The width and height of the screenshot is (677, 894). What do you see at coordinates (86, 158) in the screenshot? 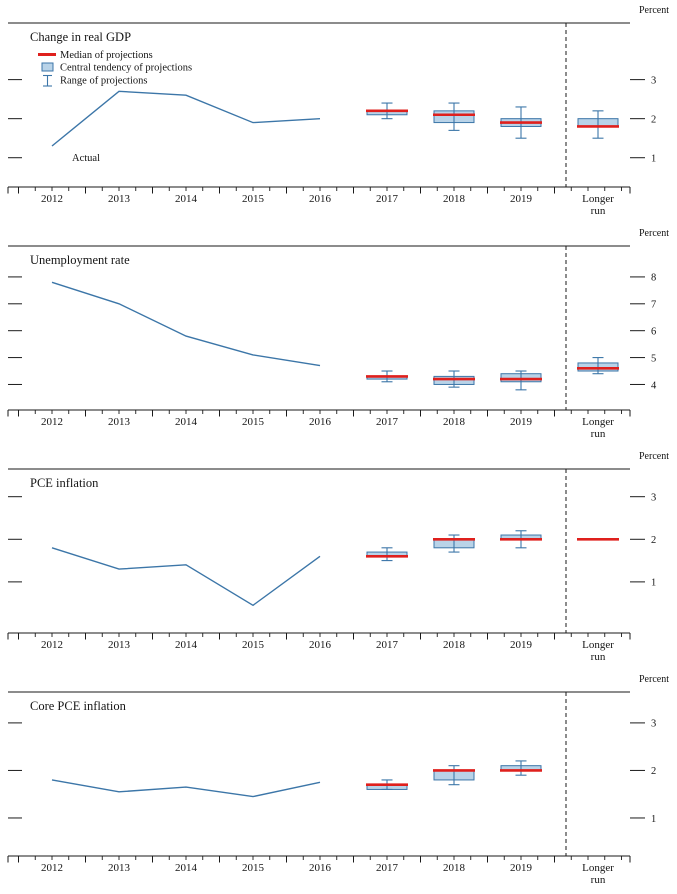
I see `actual-label: Actual` at bounding box center [86, 158].